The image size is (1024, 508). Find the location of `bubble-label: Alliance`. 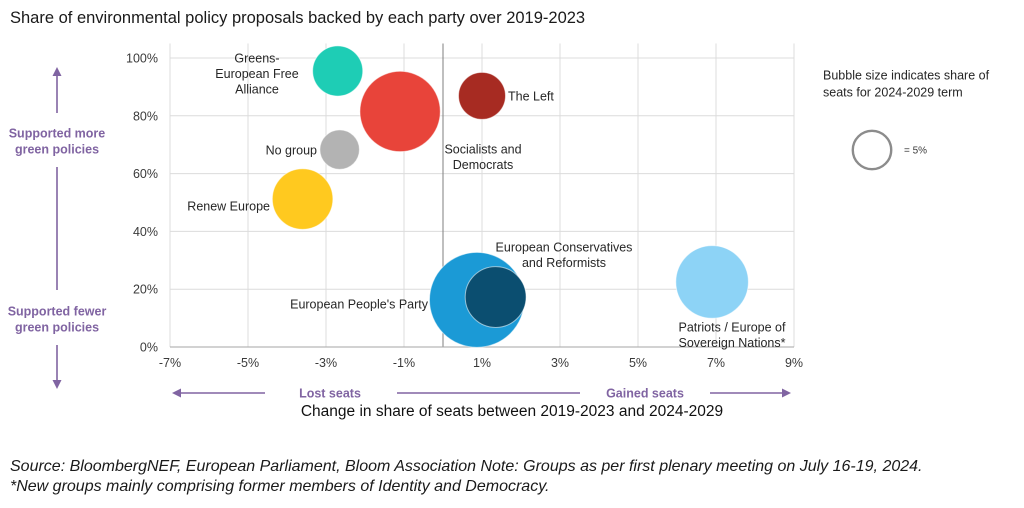

bubble-label: Alliance is located at coordinates (257, 90).